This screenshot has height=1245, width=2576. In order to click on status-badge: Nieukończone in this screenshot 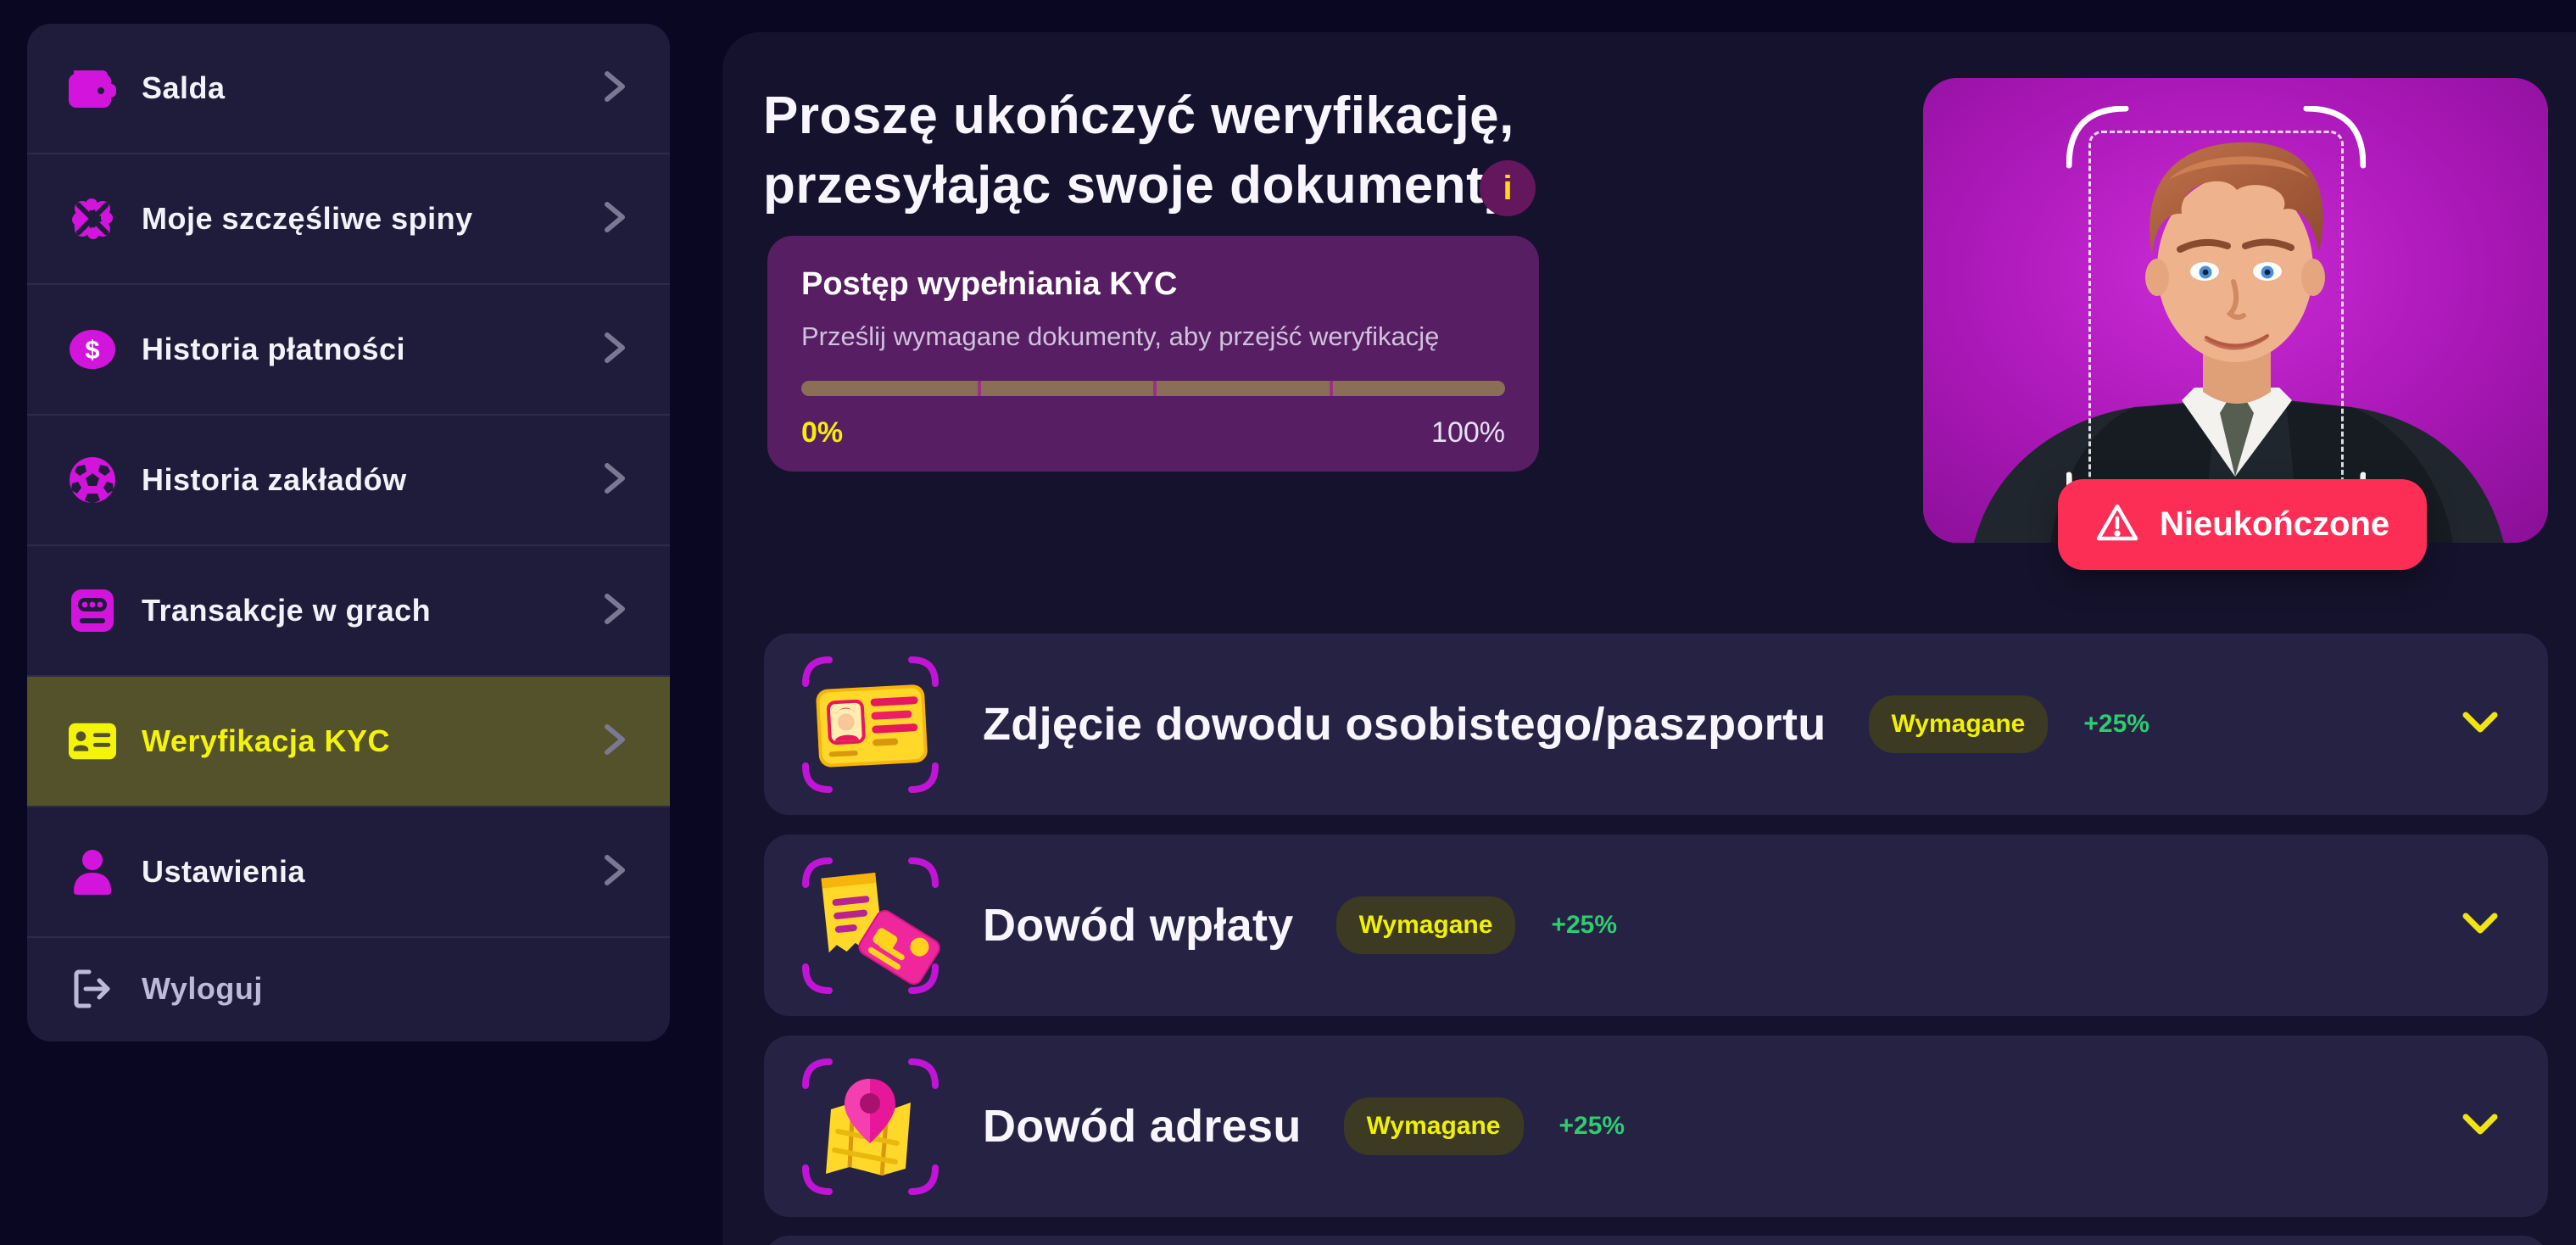, I will do `click(2243, 524)`.